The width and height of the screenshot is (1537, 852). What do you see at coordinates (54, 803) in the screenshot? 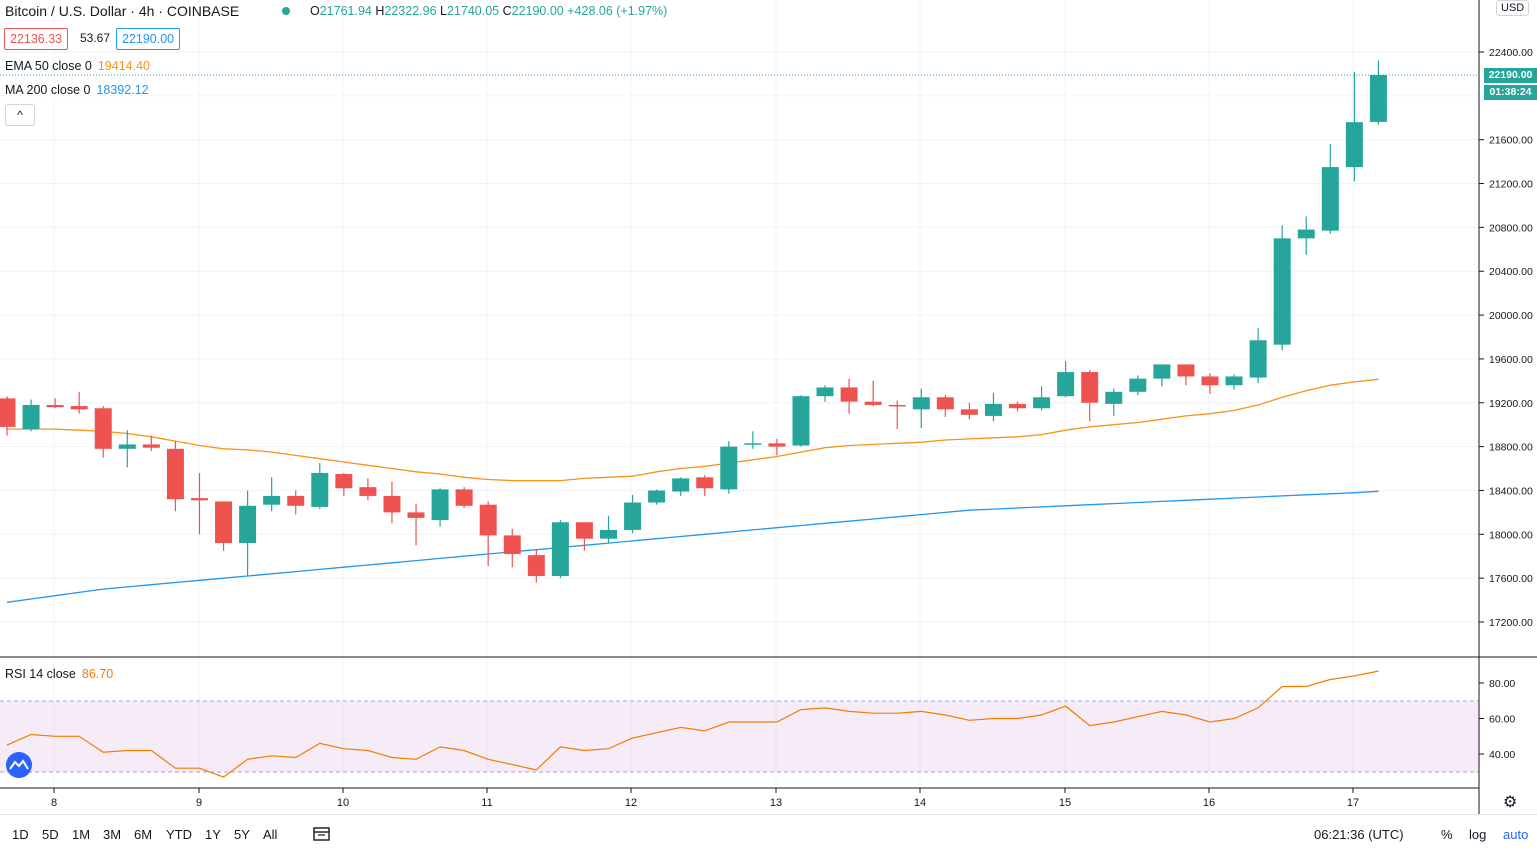
I see `time-tick-label: 8` at bounding box center [54, 803].